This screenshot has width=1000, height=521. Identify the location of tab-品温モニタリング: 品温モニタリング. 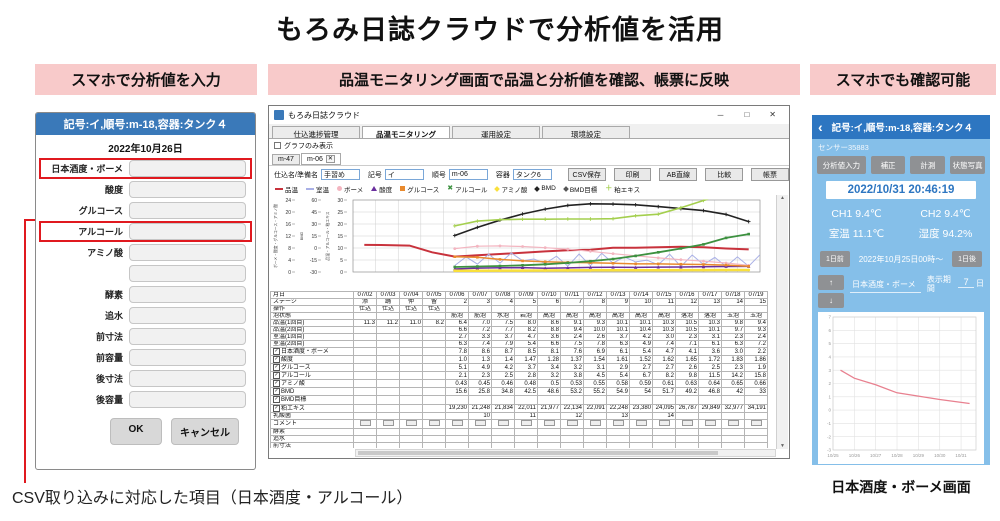
(406, 132).